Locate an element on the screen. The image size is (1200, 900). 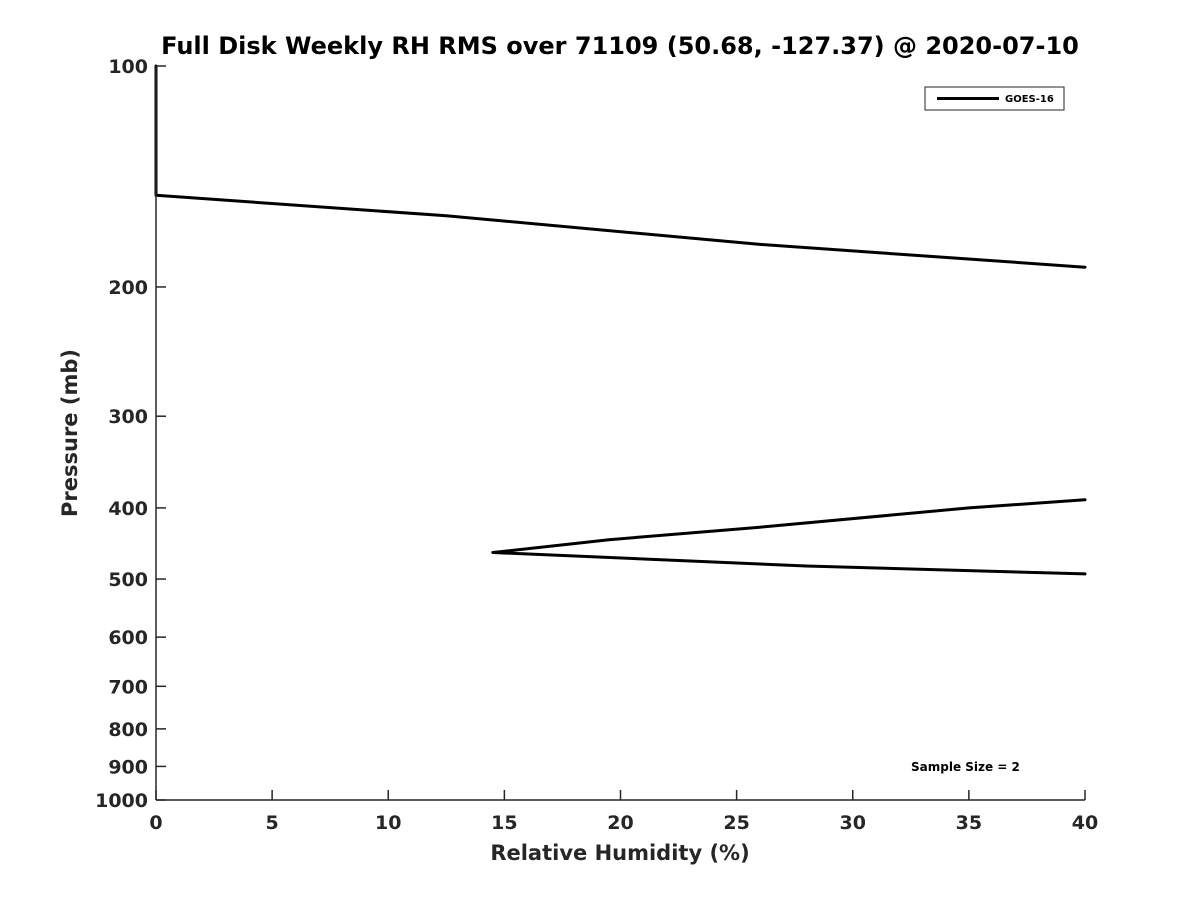
y-tick-label: 100 is located at coordinates (128, 67).